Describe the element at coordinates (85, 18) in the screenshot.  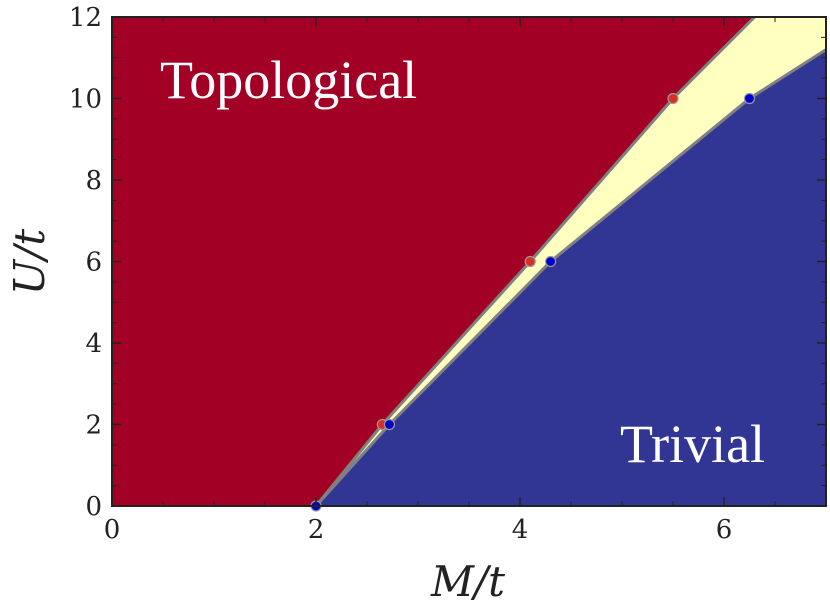
I see `y-tick-label: 12` at that location.